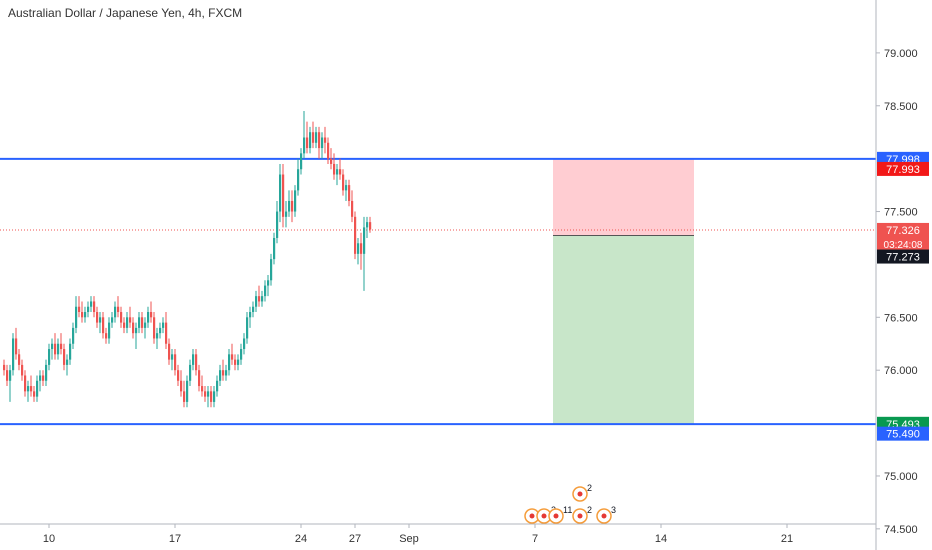 The image size is (932, 550). I want to click on stop-loss-zone, so click(623, 197).